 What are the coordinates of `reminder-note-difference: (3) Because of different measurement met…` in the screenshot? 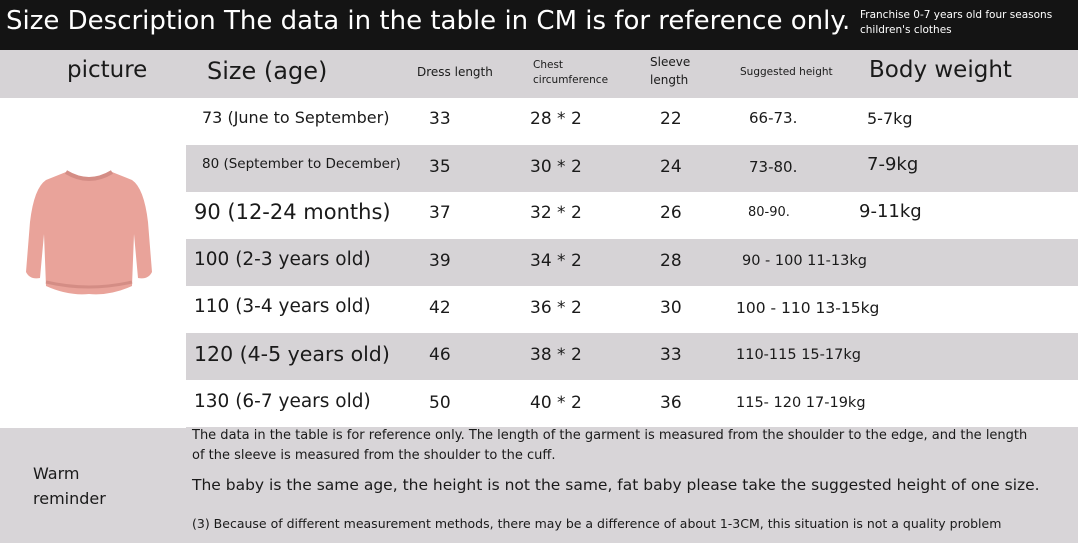 It's located at (597, 523).